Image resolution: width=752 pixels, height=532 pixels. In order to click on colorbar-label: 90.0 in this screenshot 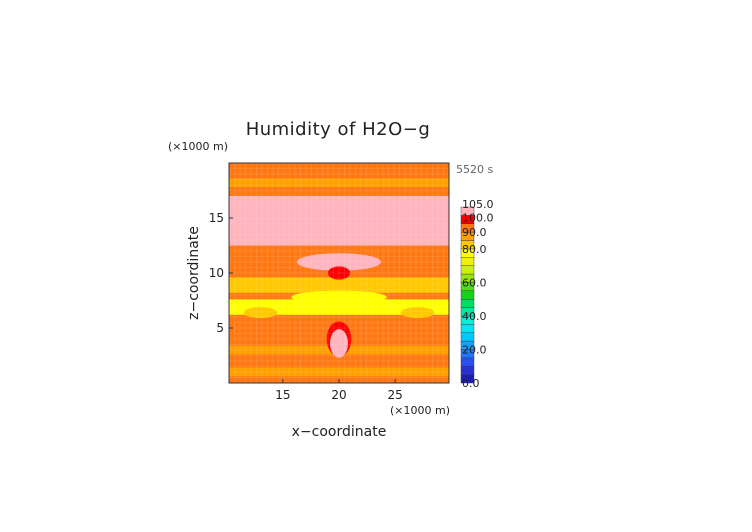, I will do `click(474, 232)`.